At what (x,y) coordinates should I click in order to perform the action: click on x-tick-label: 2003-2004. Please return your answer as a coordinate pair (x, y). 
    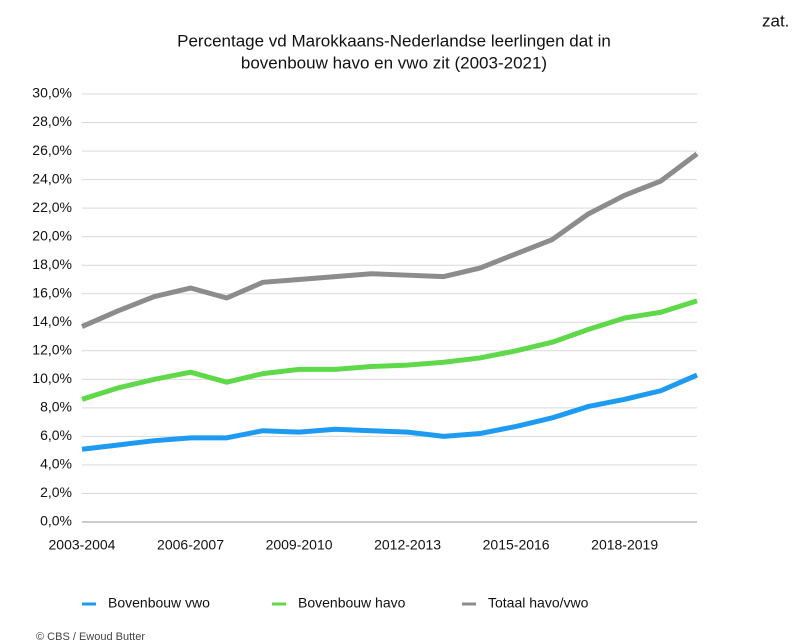
    Looking at the image, I should click on (82, 545).